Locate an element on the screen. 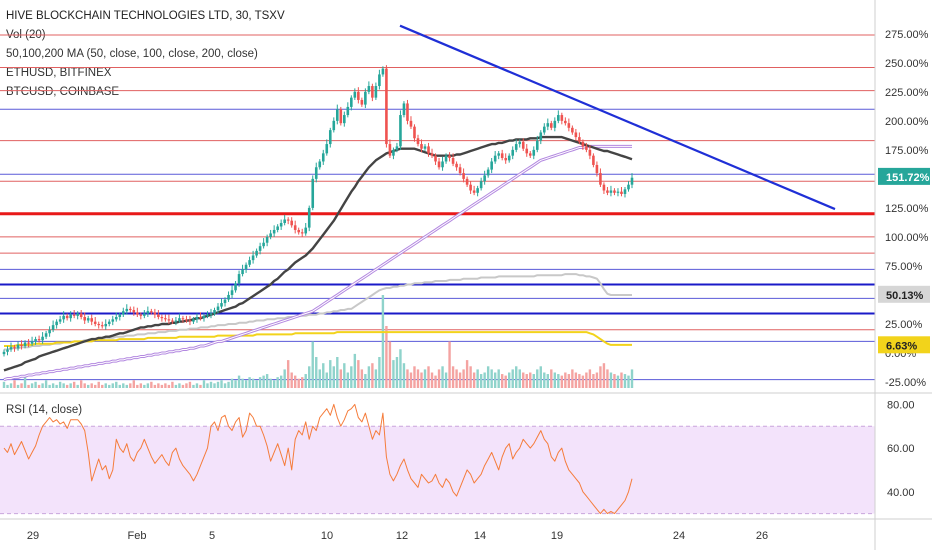 The image size is (932, 550). rsi-line is located at coordinates (318, 459).